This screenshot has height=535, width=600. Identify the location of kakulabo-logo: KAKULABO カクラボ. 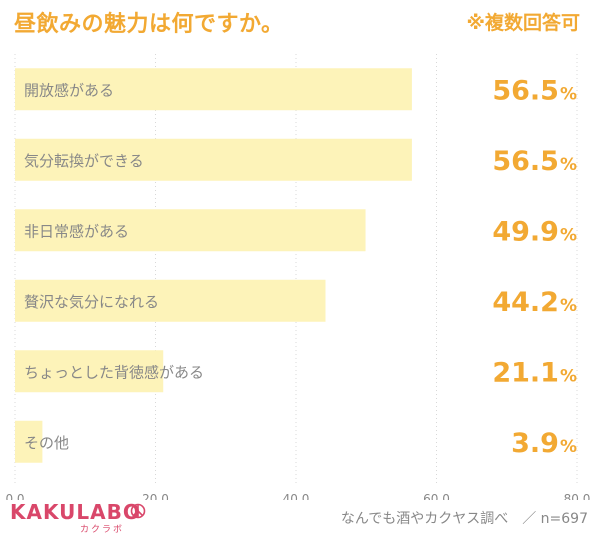
(85, 517).